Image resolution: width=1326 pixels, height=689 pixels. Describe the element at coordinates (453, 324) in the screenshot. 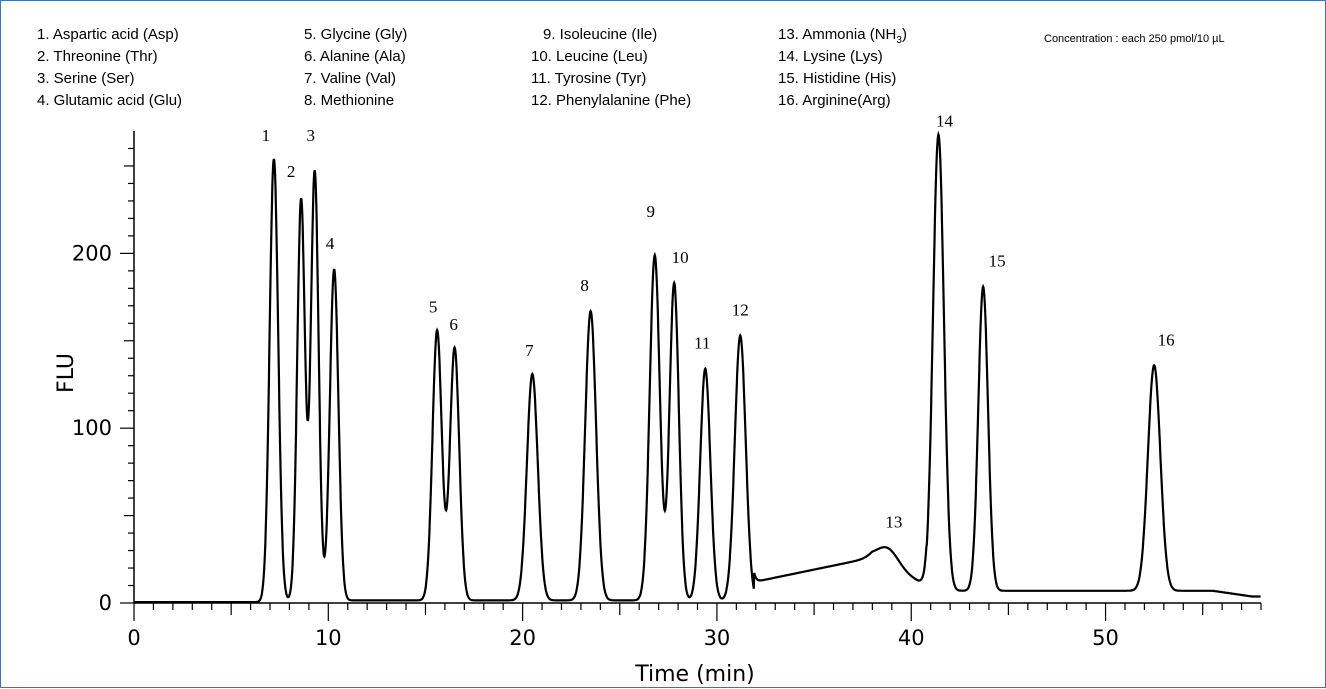

I see `peak-label: 6` at that location.